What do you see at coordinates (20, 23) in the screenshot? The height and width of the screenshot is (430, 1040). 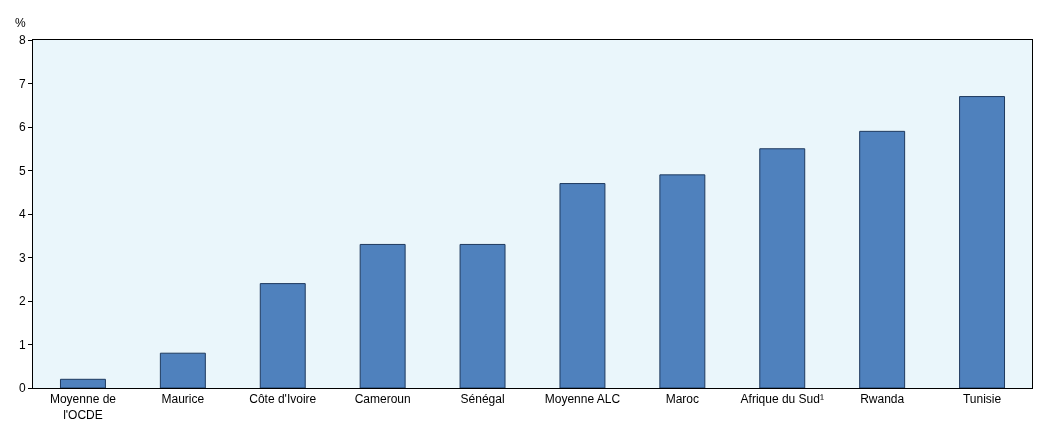 I see `y-axis-title: %` at bounding box center [20, 23].